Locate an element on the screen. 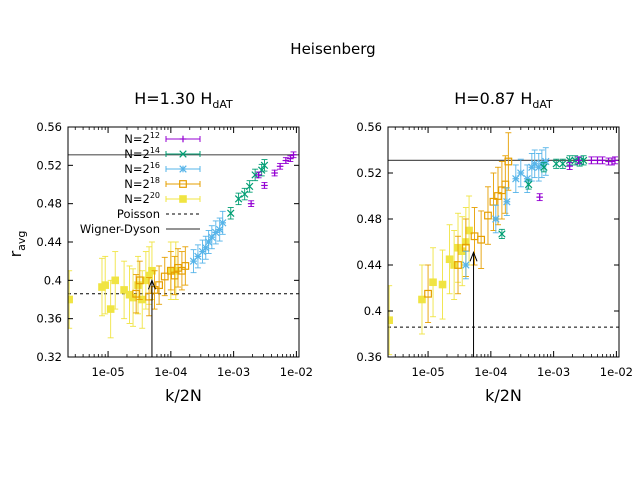  legend-item: N=216 is located at coordinates (162, 168).